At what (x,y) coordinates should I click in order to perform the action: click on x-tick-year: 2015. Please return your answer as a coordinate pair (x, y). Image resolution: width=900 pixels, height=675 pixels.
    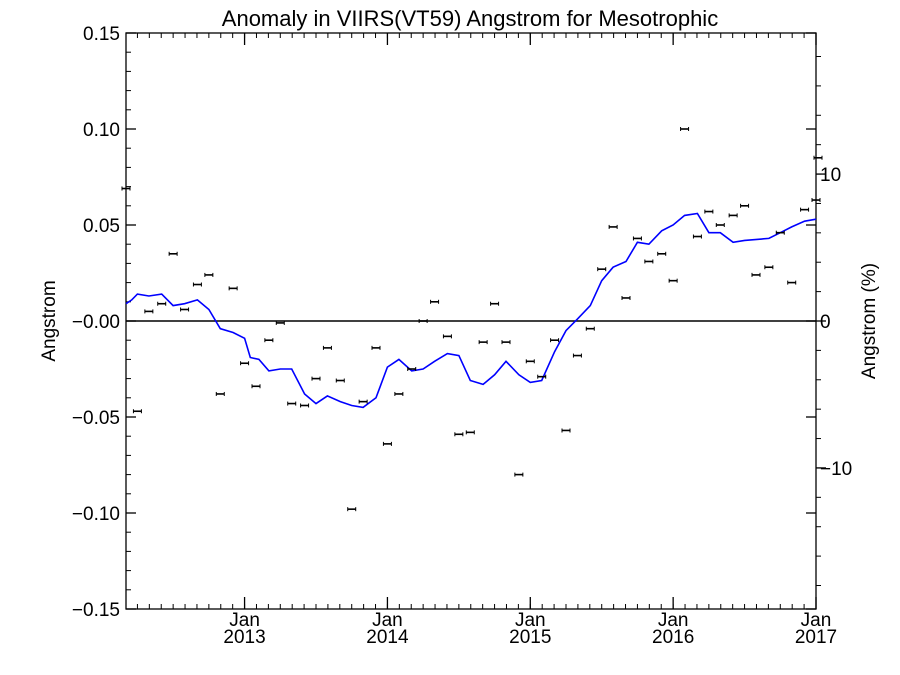
    Looking at the image, I should click on (530, 637).